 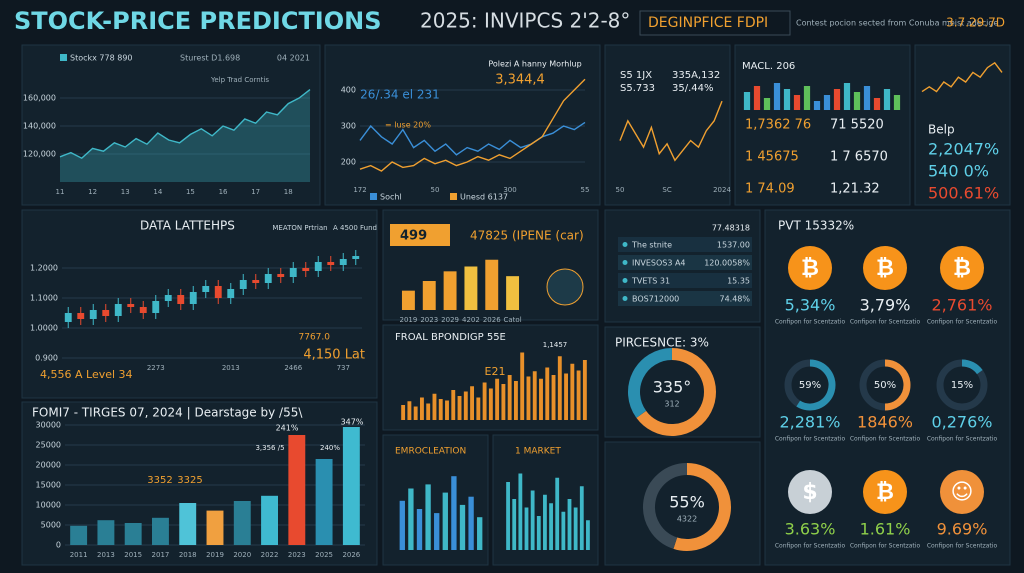 What do you see at coordinates (555, 345) in the screenshot?
I see `annotation: 1,1457` at bounding box center [555, 345].